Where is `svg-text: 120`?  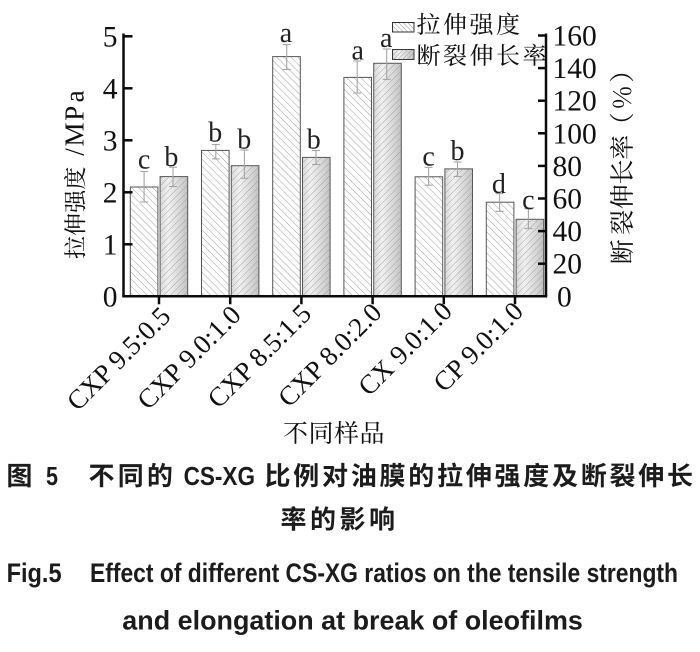 svg-text: 120 is located at coordinates (575, 102).